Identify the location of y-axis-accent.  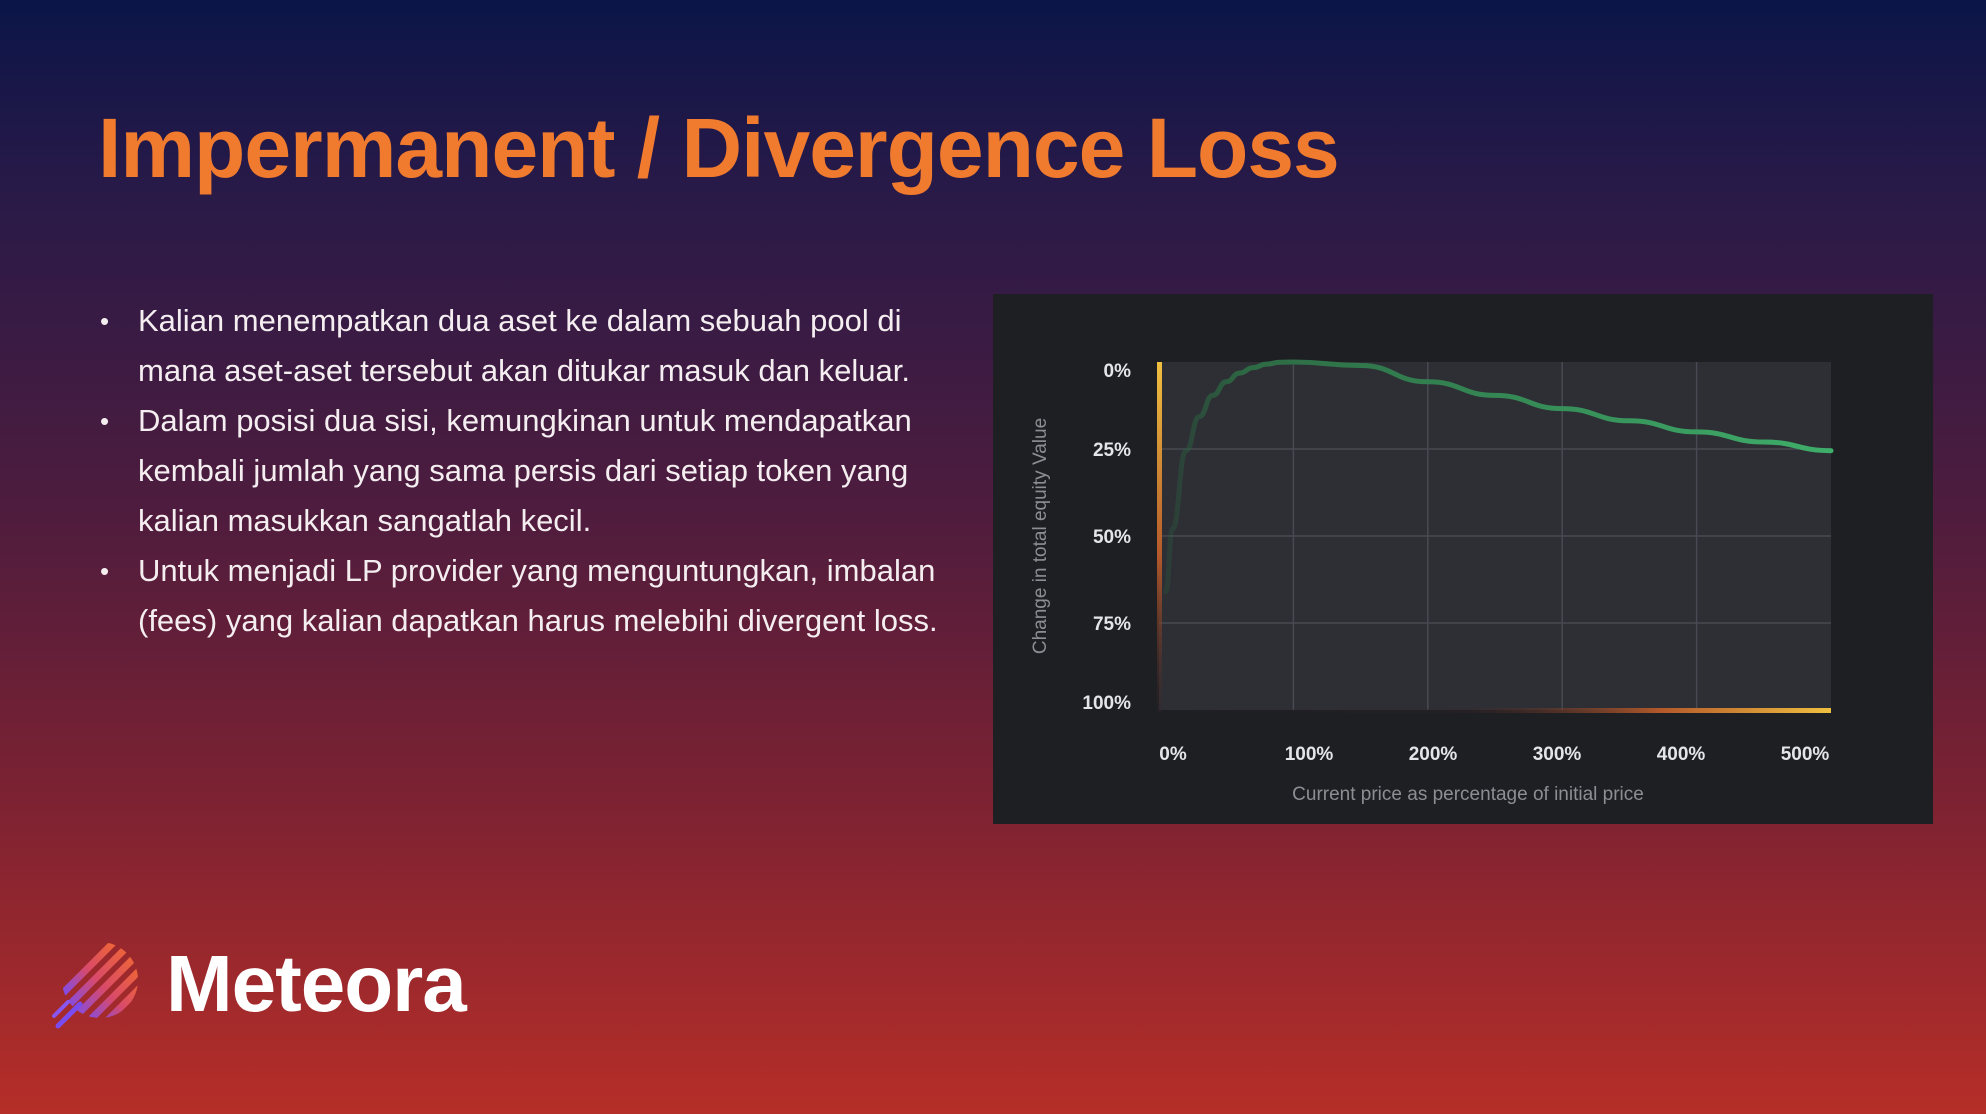
(1159, 537).